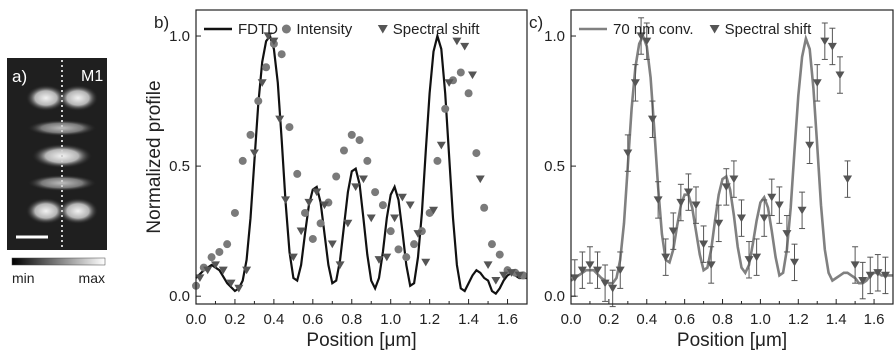 This screenshot has width=896, height=362. What do you see at coordinates (286, 29) in the screenshot?
I see `legend-circle-swatch` at bounding box center [286, 29].